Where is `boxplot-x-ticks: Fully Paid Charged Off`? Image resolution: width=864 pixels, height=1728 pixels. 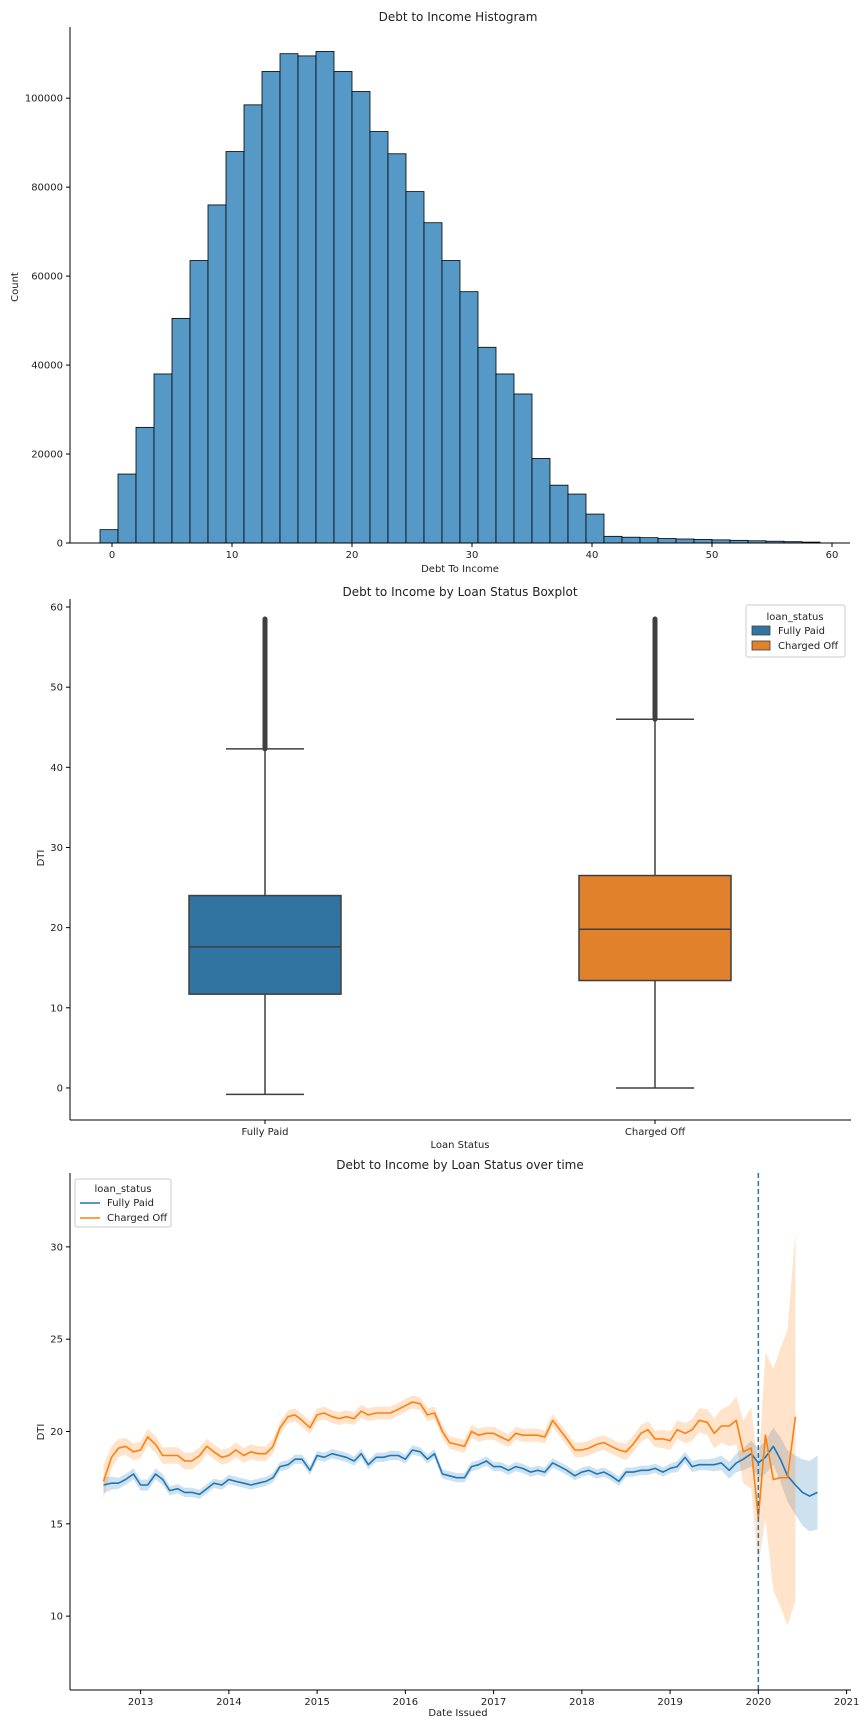 boxplot-x-ticks: Fully Paid Charged Off is located at coordinates (463, 1129).